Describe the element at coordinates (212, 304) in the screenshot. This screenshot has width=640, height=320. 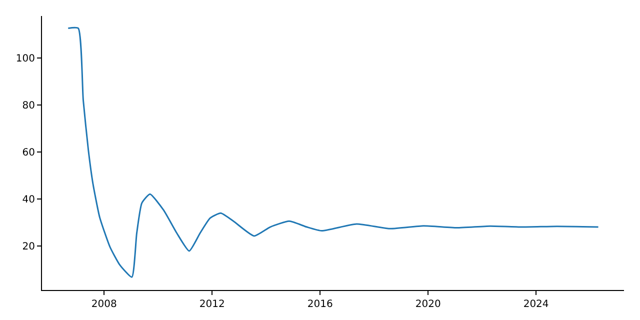
I see `x-tick-label: 2012` at that location.